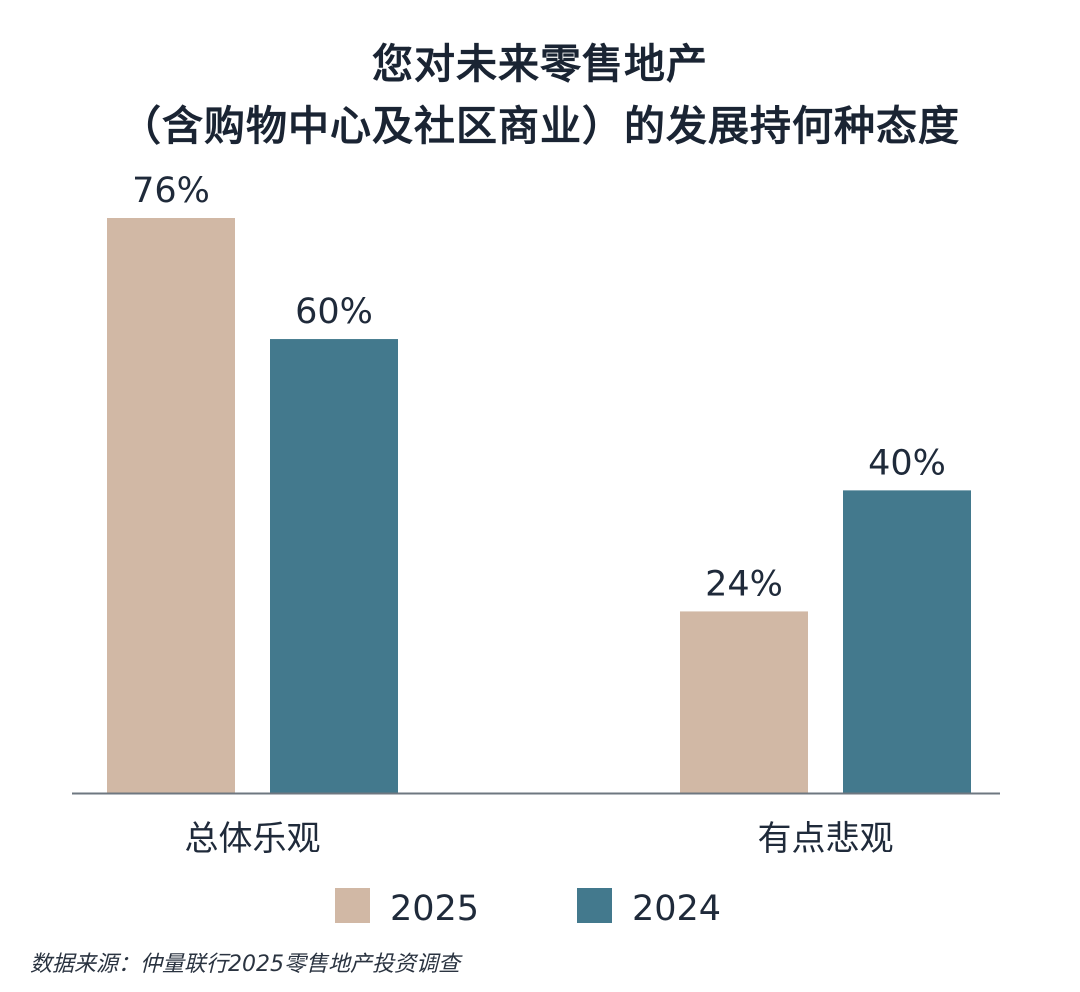 This screenshot has height=992, width=1080. Describe the element at coordinates (907, 463) in the screenshot. I see `data-label-2024-2: 40%` at that location.